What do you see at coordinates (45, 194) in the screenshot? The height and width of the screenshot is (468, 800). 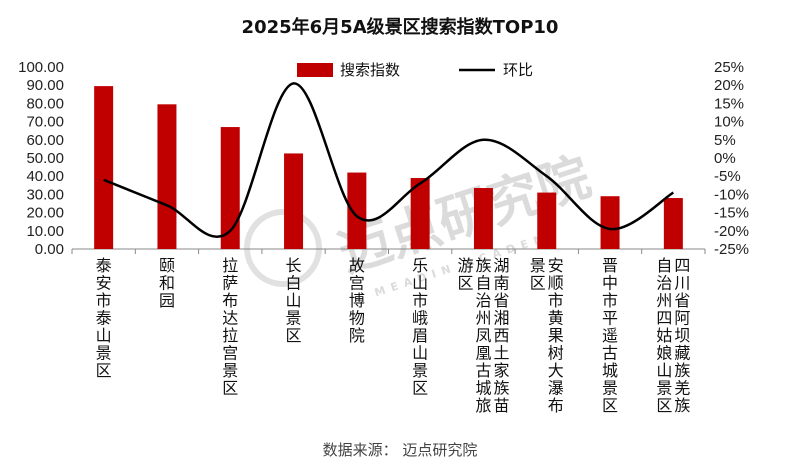 I see `y-left-tick-label: 30.00` at bounding box center [45, 194].